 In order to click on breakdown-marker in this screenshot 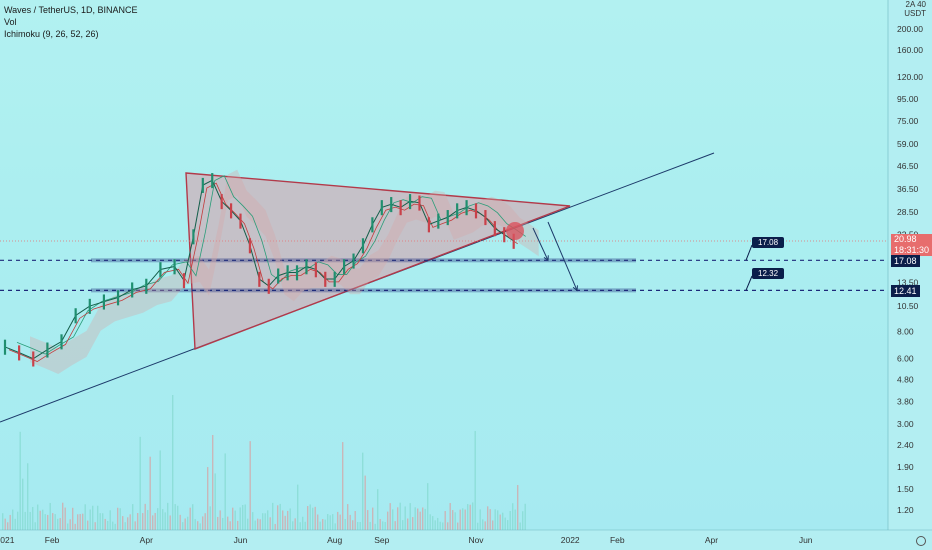, I will do `click(515, 231)`.